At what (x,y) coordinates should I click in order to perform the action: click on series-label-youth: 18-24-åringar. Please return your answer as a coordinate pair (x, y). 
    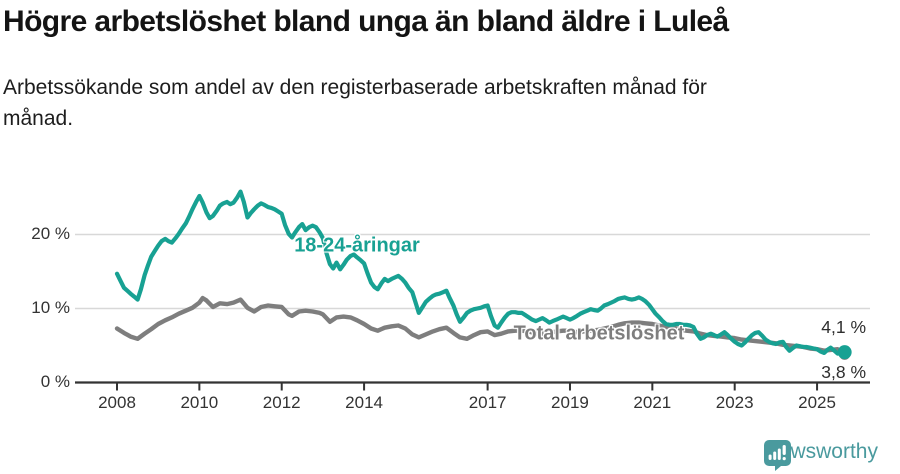
    Looking at the image, I should click on (357, 245).